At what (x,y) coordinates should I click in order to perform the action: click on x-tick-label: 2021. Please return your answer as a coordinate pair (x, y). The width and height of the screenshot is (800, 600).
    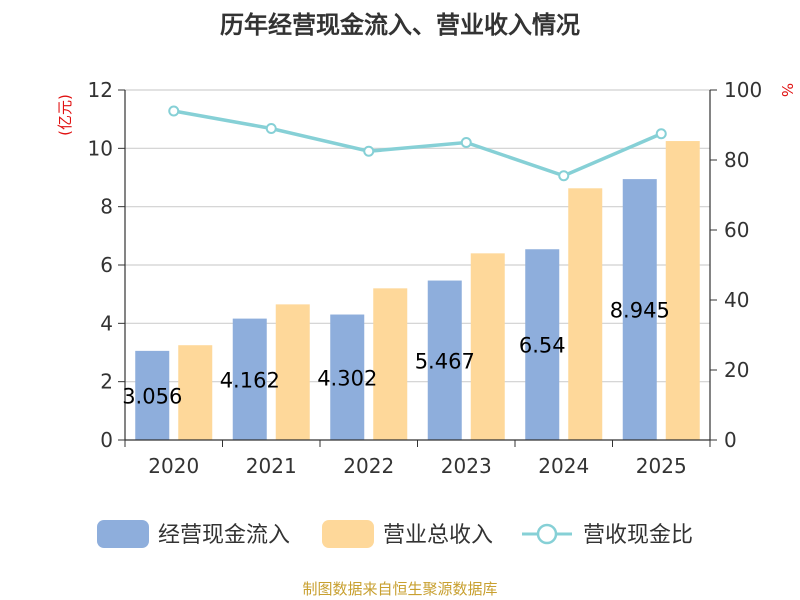
    Looking at the image, I should click on (271, 466).